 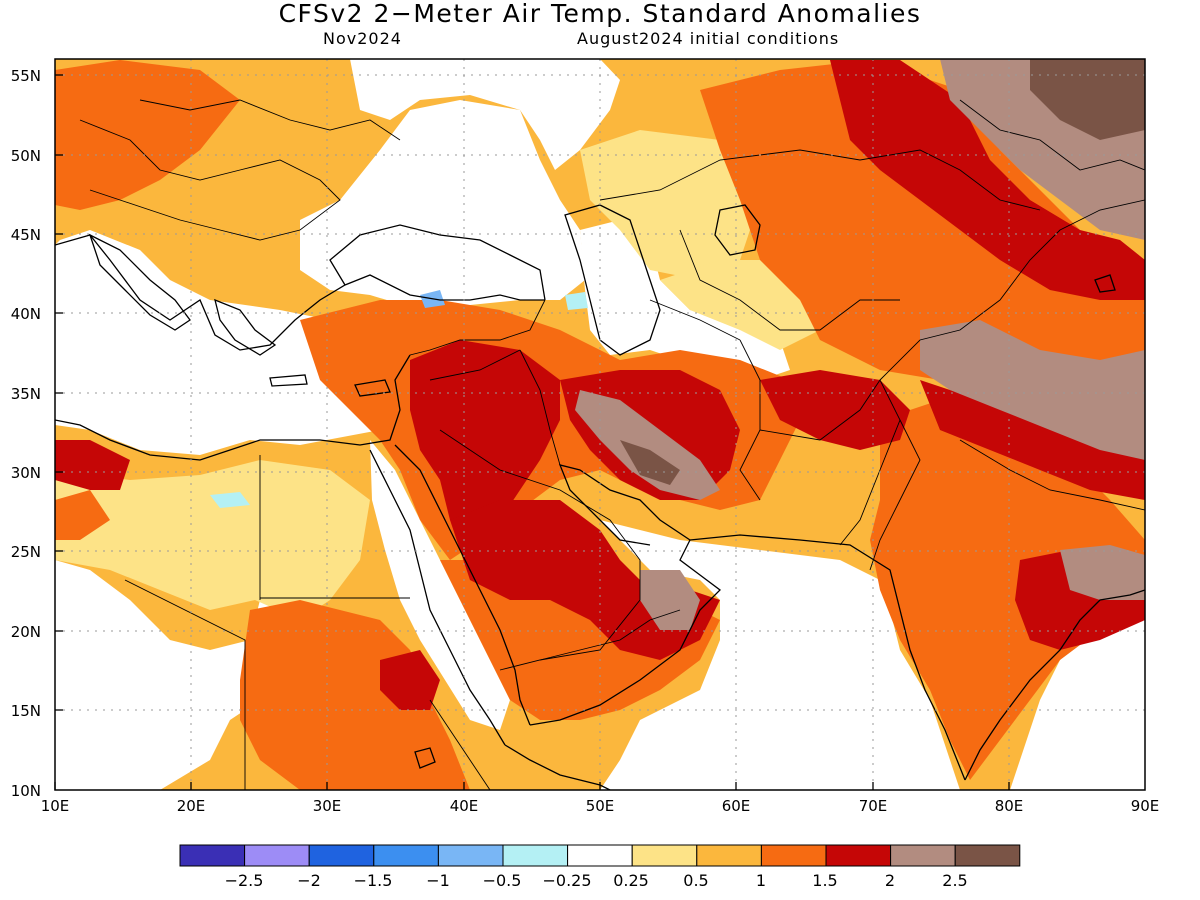 What do you see at coordinates (485, 440) in the screenshot?
I see `field-red-iraq` at bounding box center [485, 440].